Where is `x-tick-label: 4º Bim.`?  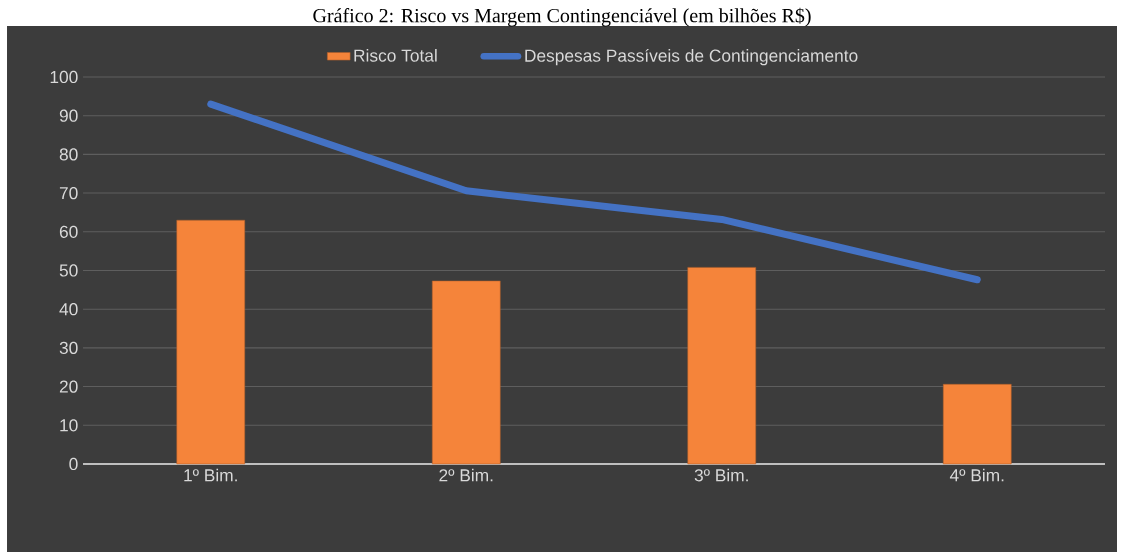 x-tick-label: 4º Bim. is located at coordinates (976, 475).